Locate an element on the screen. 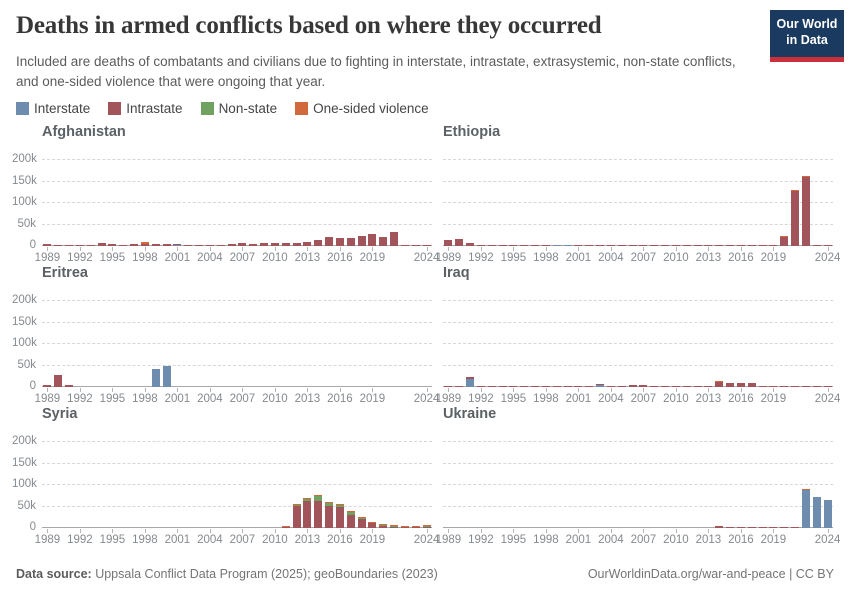 This screenshot has width=850, height=600. bar-nonstate-2020 is located at coordinates (383, 525).